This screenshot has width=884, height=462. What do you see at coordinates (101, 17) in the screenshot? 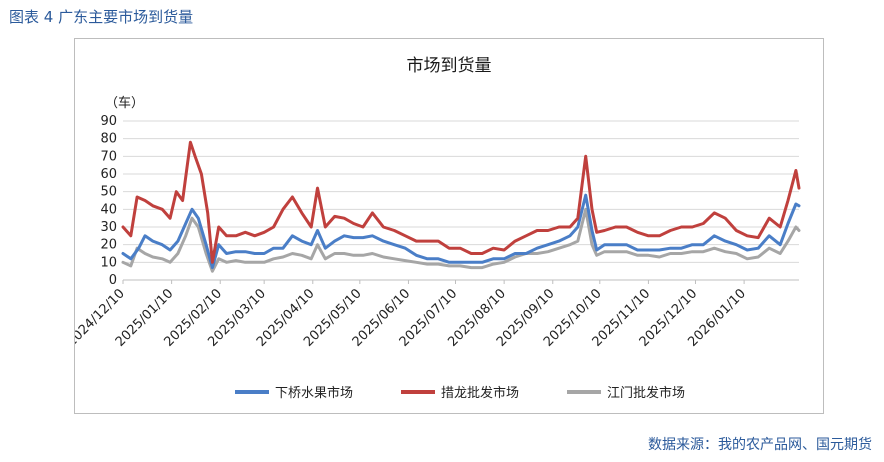
I see `figure-label: 图表 4 广东主要市场到货量` at bounding box center [101, 17].